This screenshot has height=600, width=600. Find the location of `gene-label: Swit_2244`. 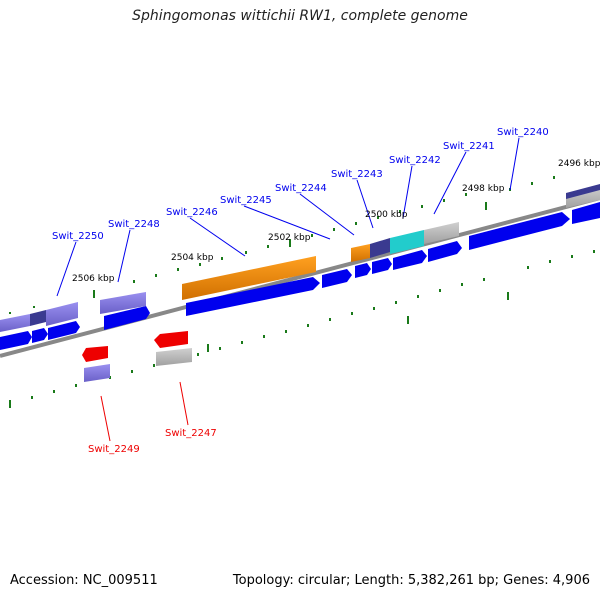

gene-label: Swit_2244 is located at coordinates (301, 188).